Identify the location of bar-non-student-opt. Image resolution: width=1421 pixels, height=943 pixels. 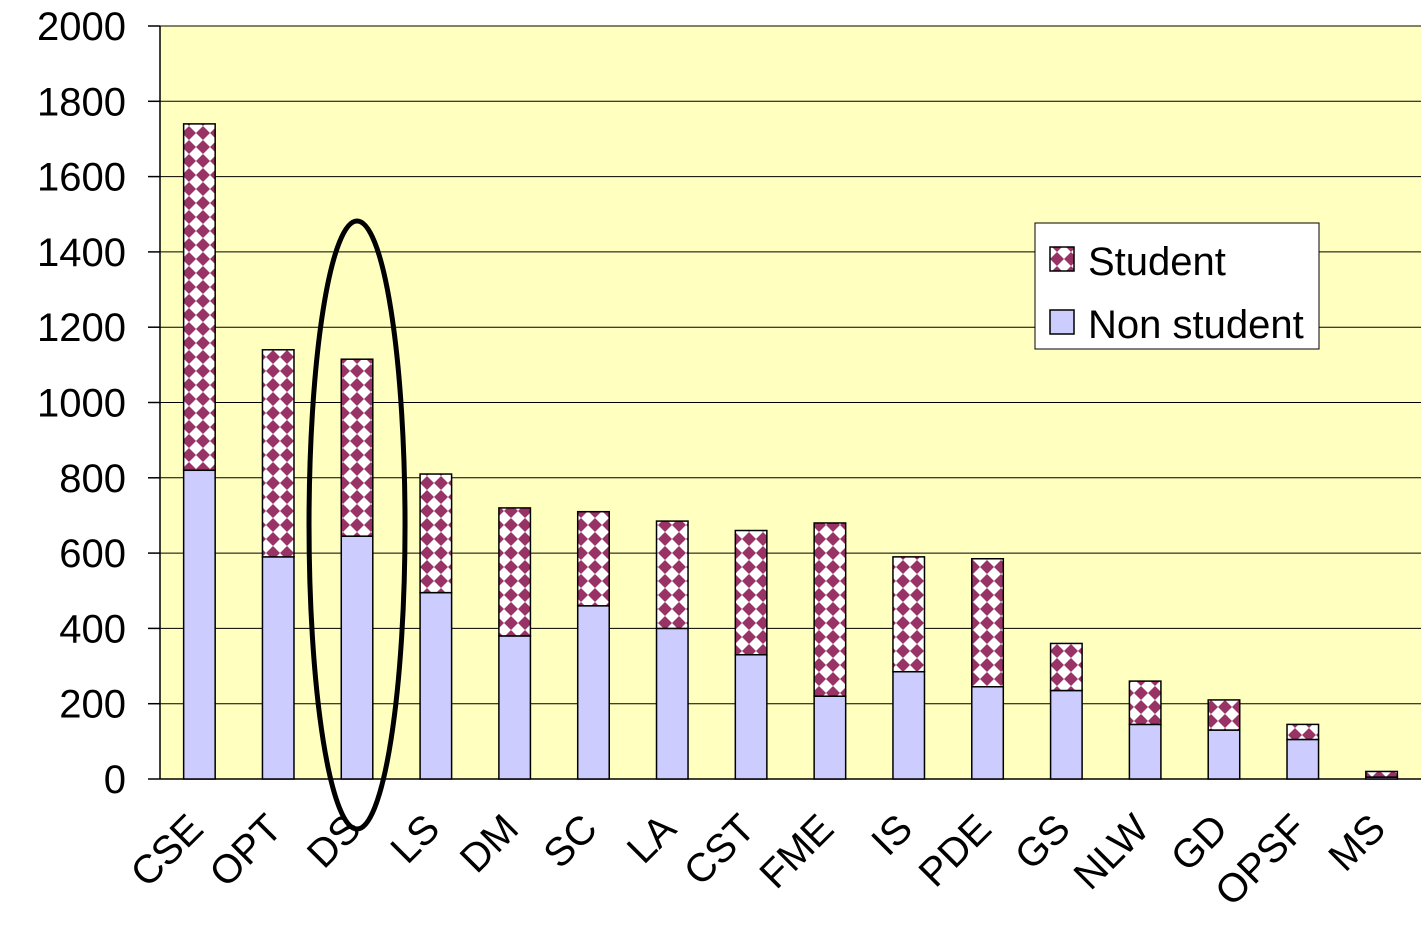
(278, 668).